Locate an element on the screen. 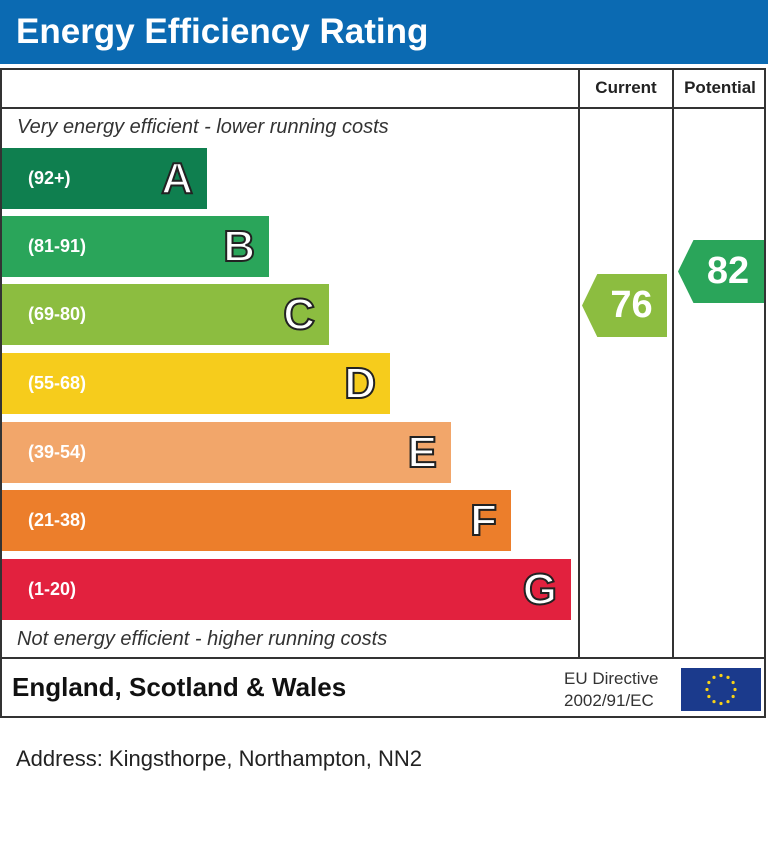  page-title: Energy Efficiency Rating is located at coordinates (384, 32).